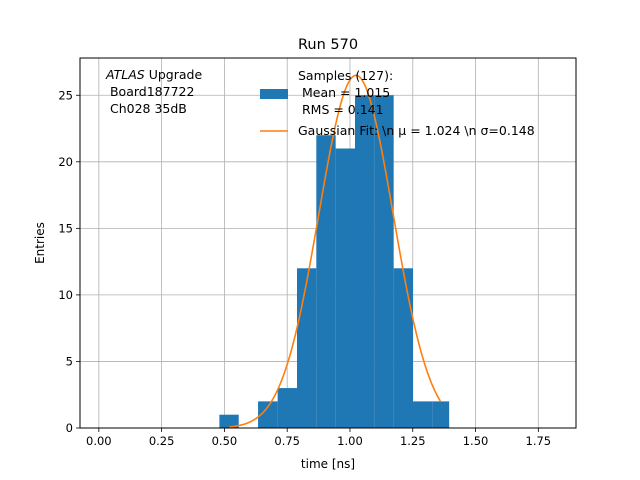  I want to click on legend-fit-label: Gaussian Fit: \n μ = 1.024 \n σ=0.148, so click(416, 130).